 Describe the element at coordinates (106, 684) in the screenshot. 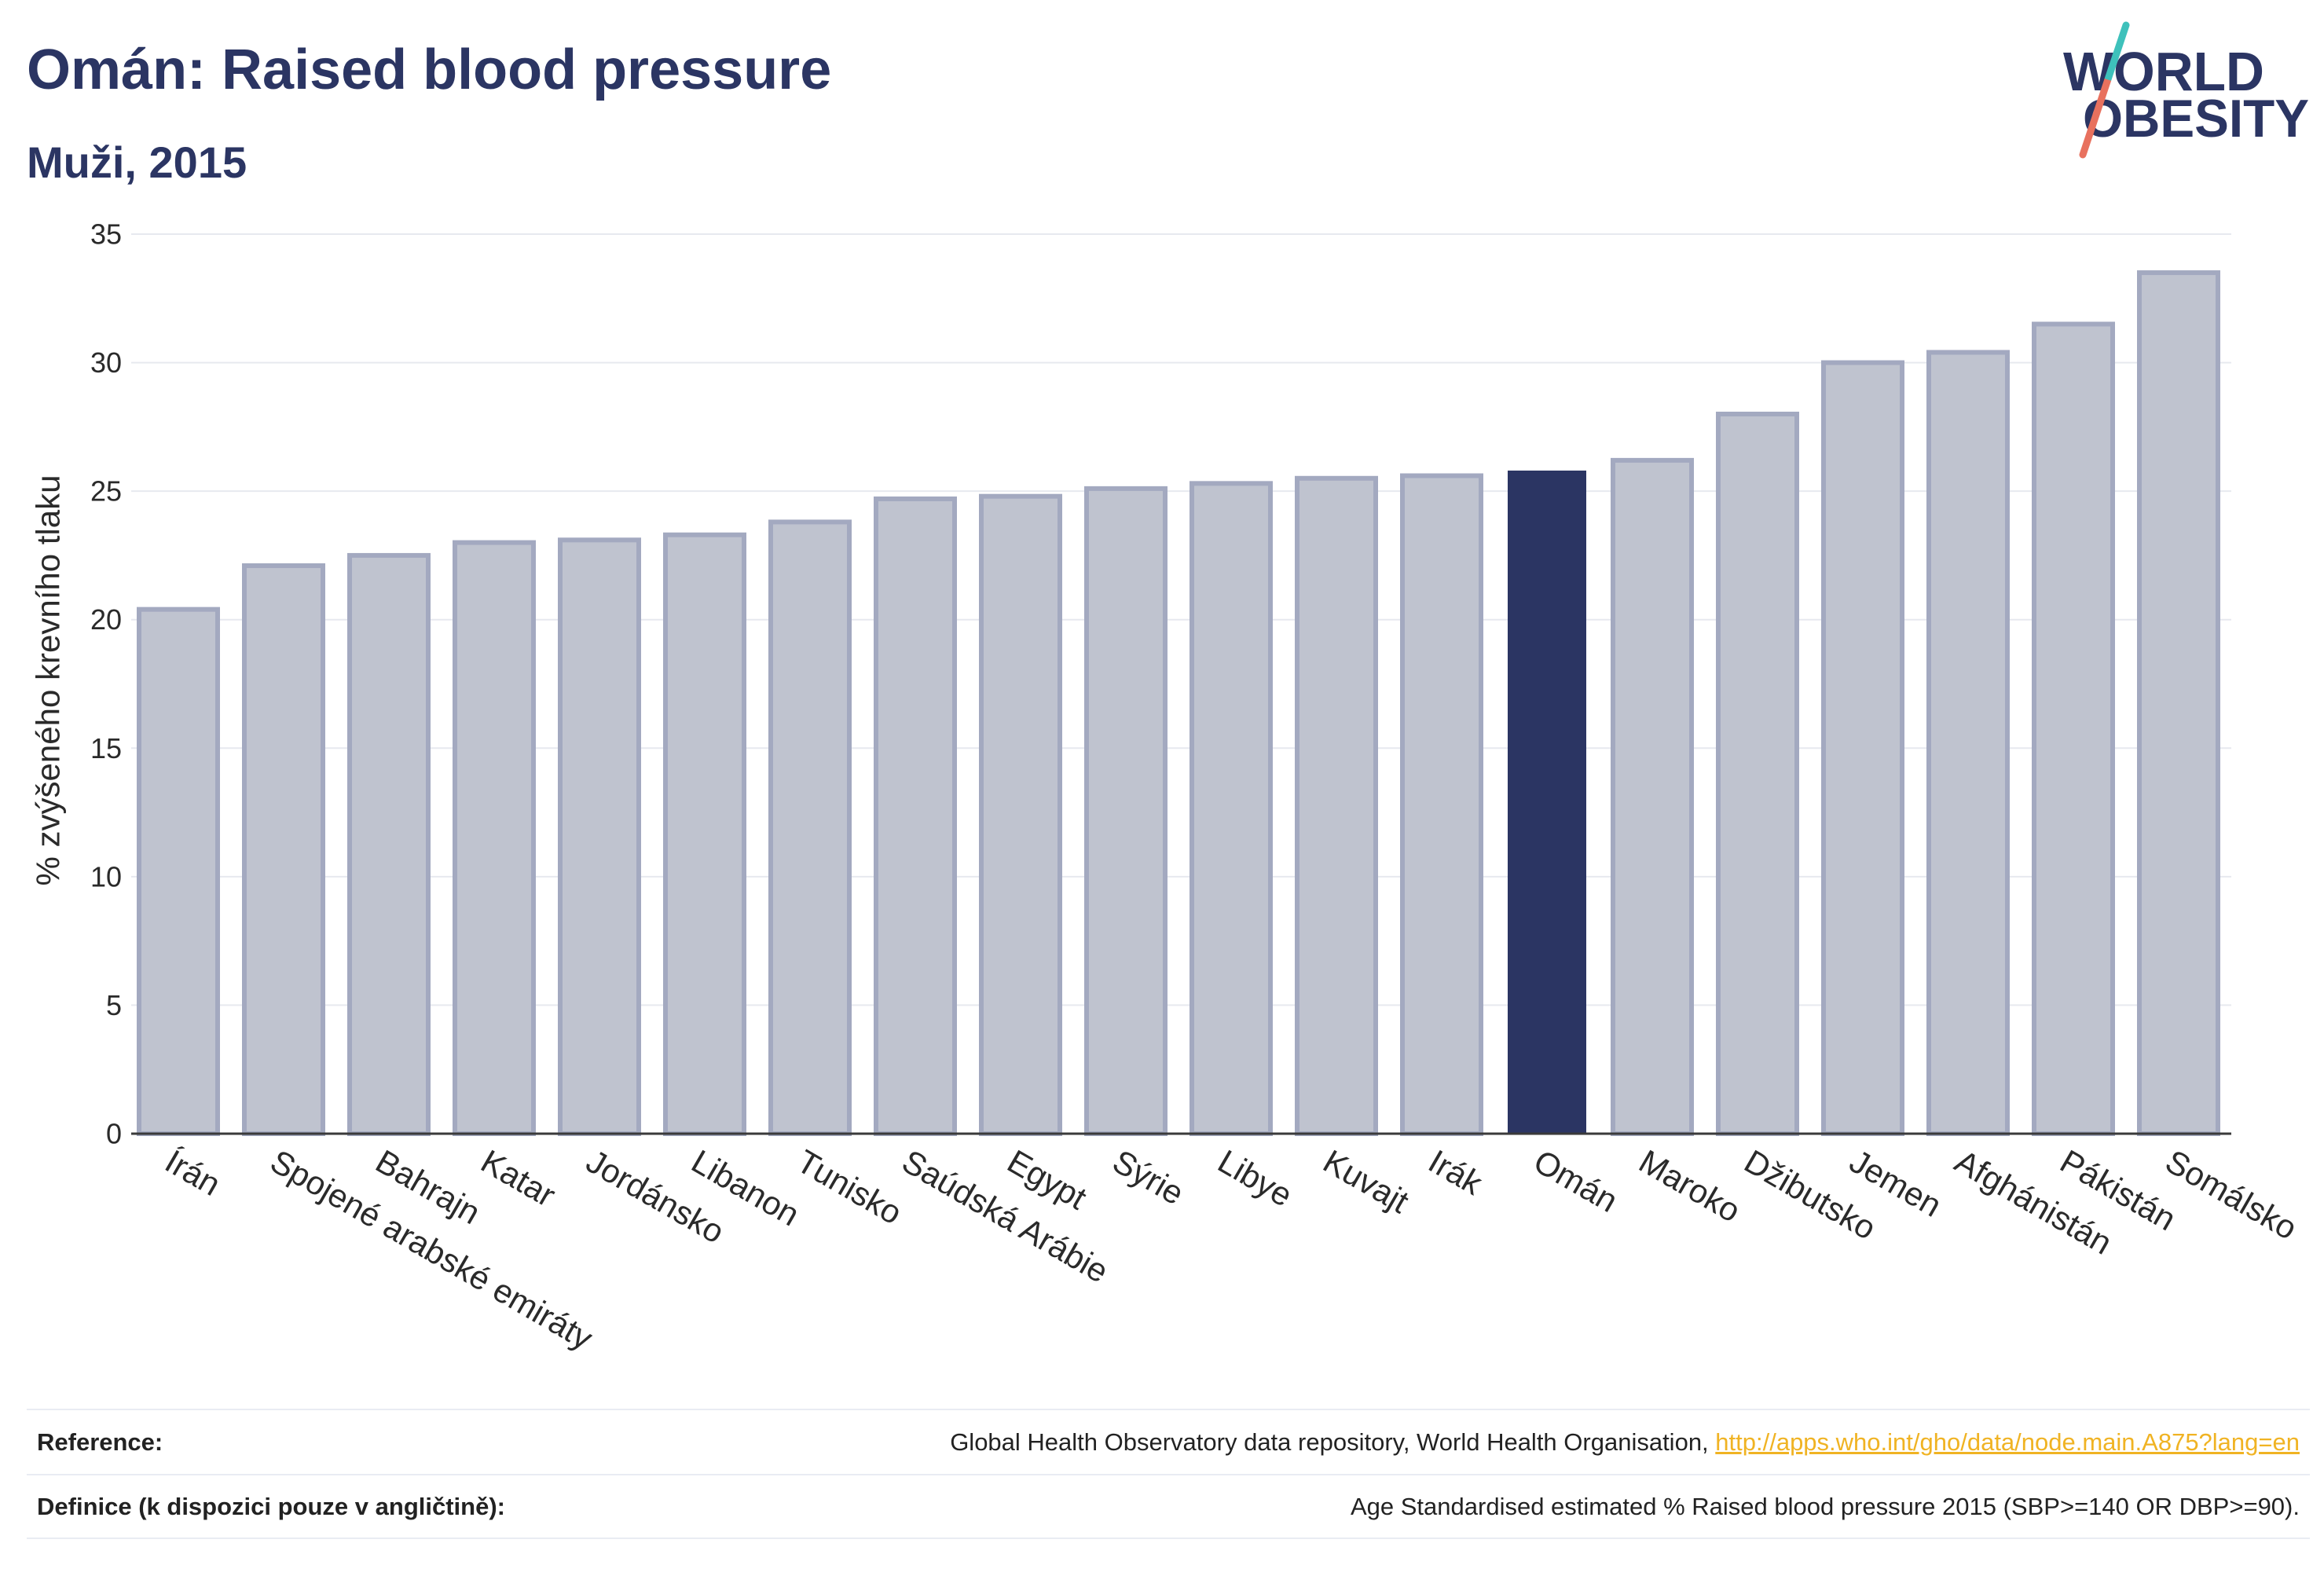

I see `y-tick-labels: 0 5 10 15 20 25 30 35` at that location.